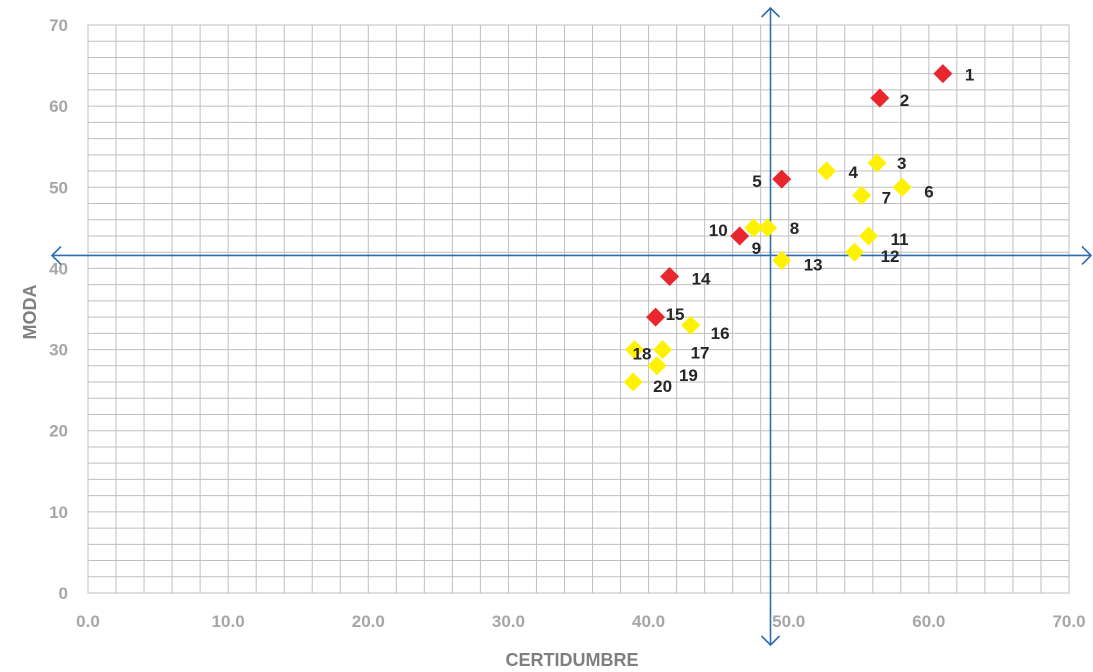 Image resolution: width=1093 pixels, height=672 pixels. Describe the element at coordinates (572, 660) in the screenshot. I see `x-axis-title: CERTIDUMBRE` at that location.